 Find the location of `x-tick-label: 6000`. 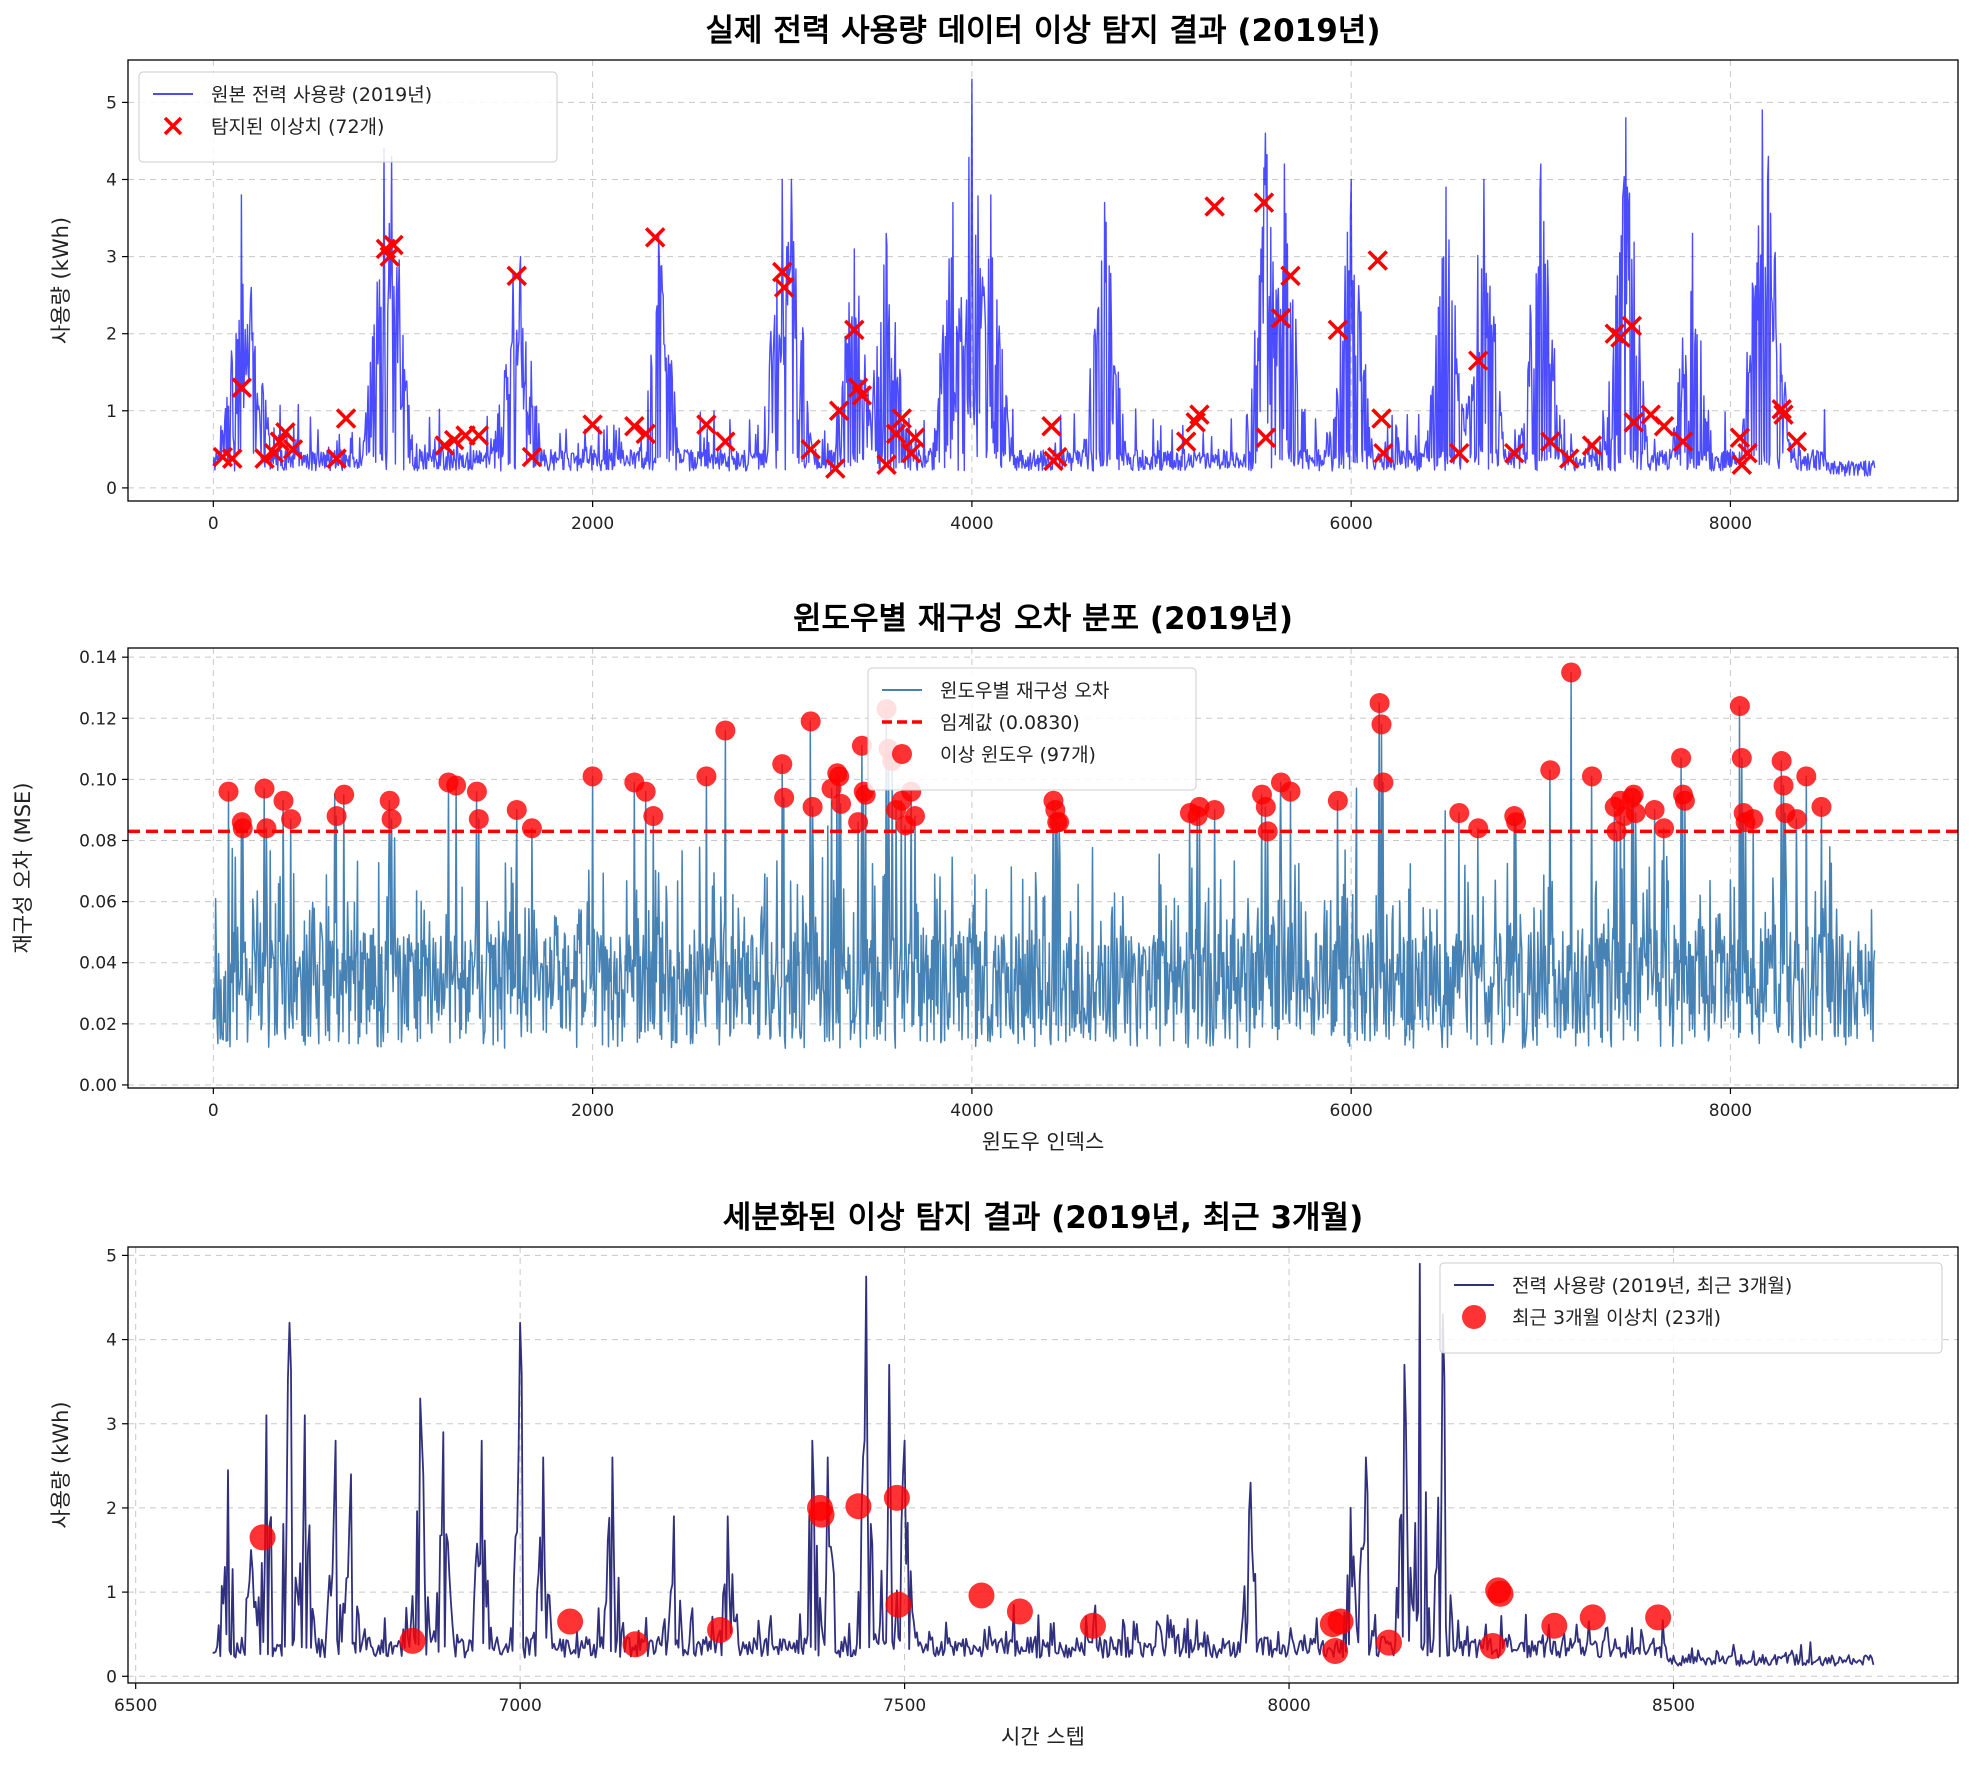

x-tick-label: 6000 is located at coordinates (1351, 1111).